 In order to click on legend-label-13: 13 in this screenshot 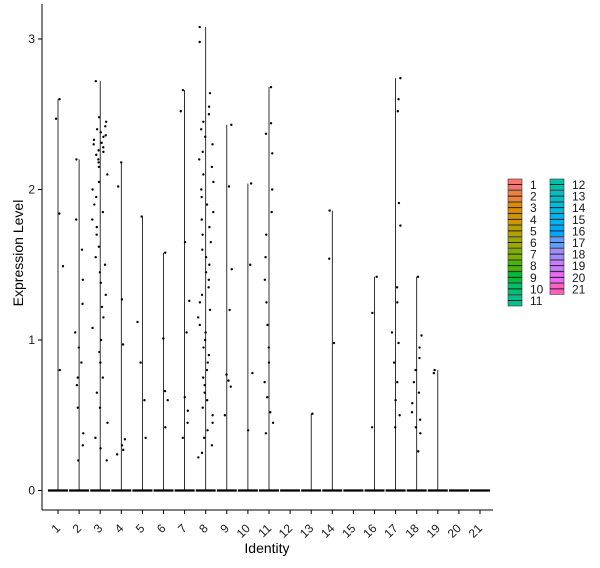, I will do `click(579, 197)`.